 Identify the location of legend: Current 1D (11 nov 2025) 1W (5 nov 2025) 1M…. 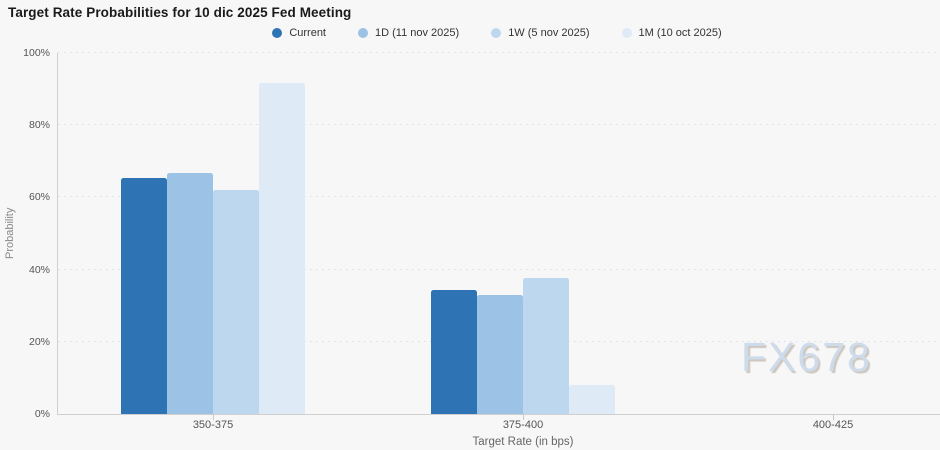
(497, 33).